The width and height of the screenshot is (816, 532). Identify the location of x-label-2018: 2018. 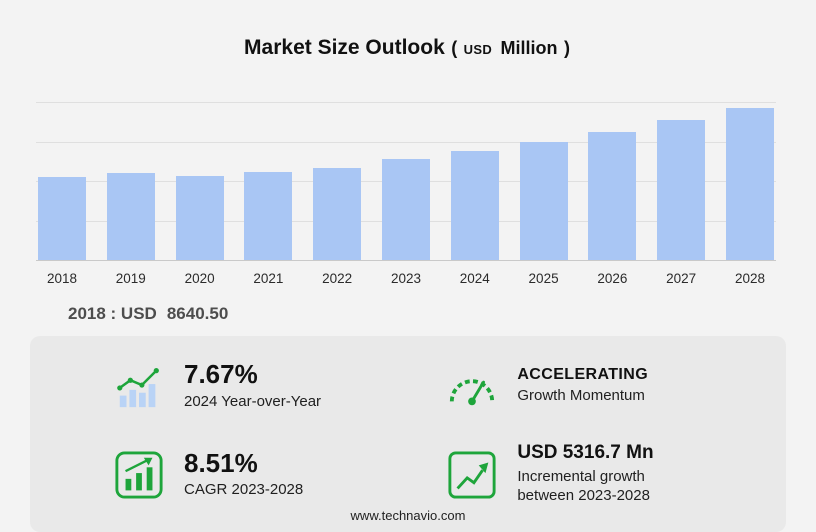
(62, 278).